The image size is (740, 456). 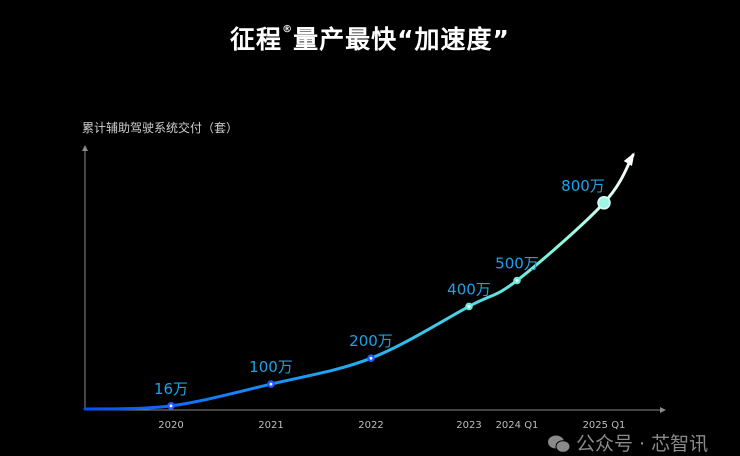 I want to click on data-label: 500万, so click(x=517, y=264).